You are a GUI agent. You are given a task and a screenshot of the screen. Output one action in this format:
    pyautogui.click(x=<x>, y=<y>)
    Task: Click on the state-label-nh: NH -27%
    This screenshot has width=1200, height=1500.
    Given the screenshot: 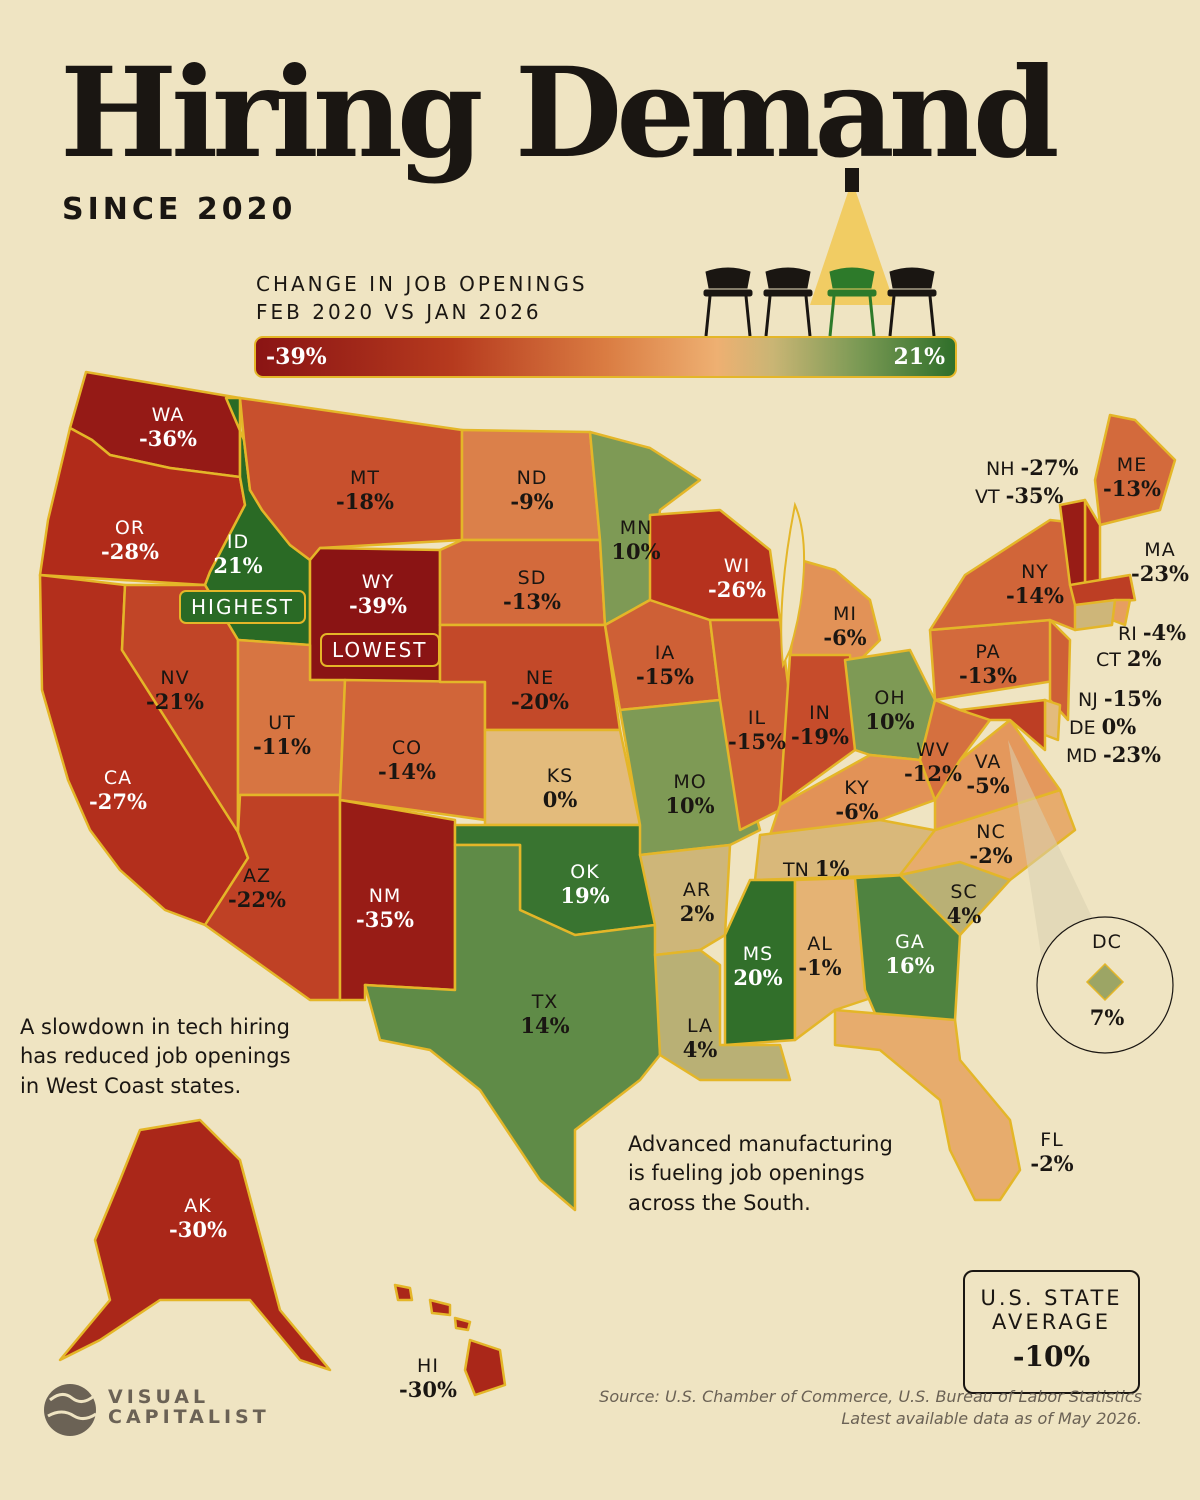 What is the action you would take?
    pyautogui.click(x=1032, y=467)
    